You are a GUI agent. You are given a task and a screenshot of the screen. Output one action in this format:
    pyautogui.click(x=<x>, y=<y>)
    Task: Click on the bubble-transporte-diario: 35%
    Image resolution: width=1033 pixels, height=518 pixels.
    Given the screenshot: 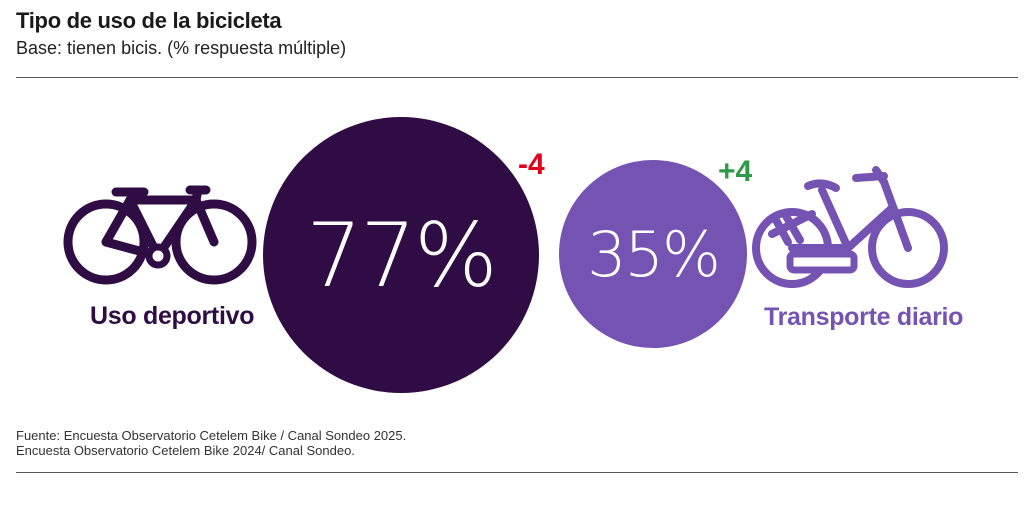 What is the action you would take?
    pyautogui.click(x=653, y=254)
    